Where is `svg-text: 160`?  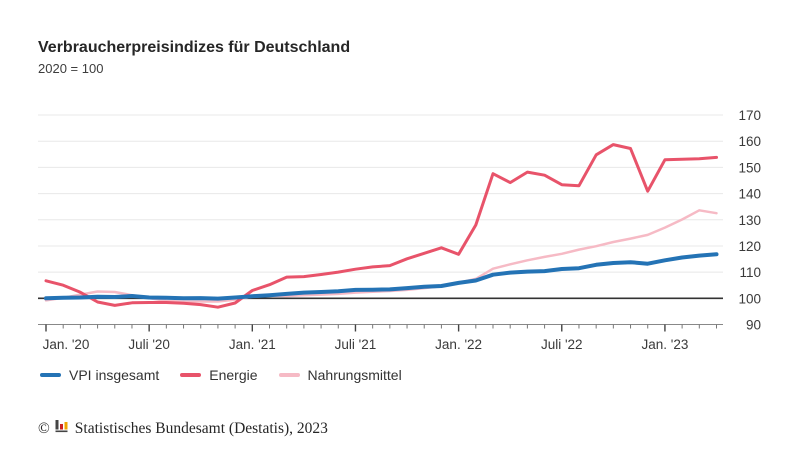 svg-text: 160 is located at coordinates (749, 141).